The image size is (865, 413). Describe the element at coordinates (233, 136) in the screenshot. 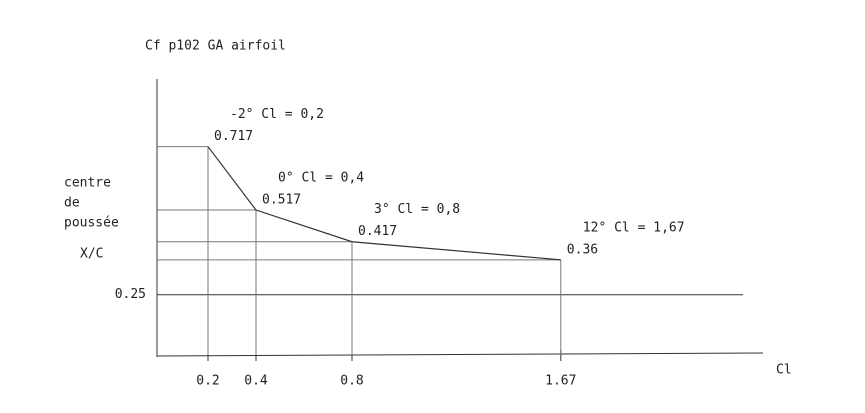

I see `data-label: 0.717` at that location.